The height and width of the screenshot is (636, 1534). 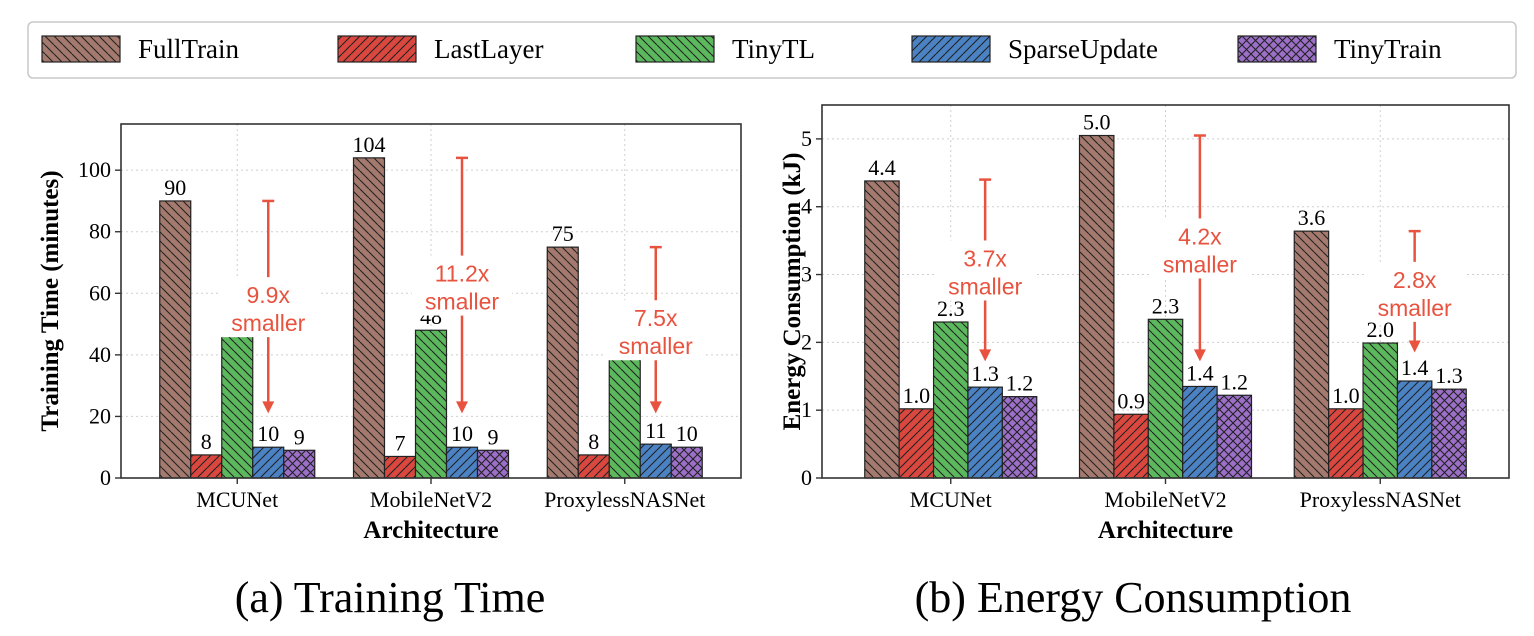 What do you see at coordinates (50, 300) in the screenshot?
I see `y-axis-title: Training Time (minutes)` at bounding box center [50, 300].